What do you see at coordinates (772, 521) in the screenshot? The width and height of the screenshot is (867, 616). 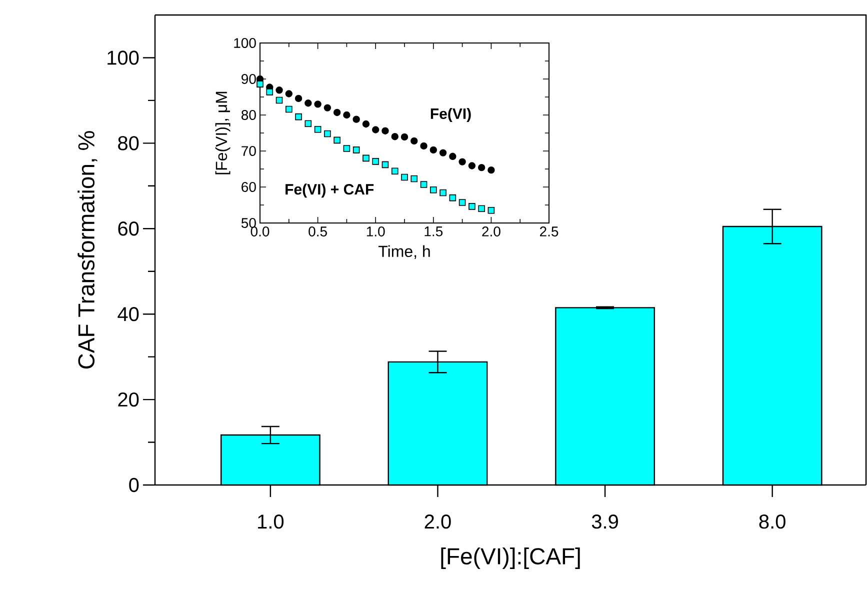 I see `x-tick-label: 8.0` at bounding box center [772, 521].